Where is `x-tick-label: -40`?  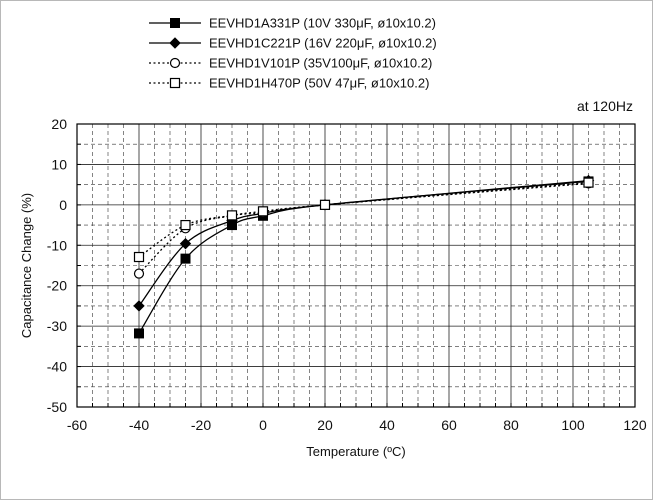
x-tick-label: -40 is located at coordinates (139, 425).